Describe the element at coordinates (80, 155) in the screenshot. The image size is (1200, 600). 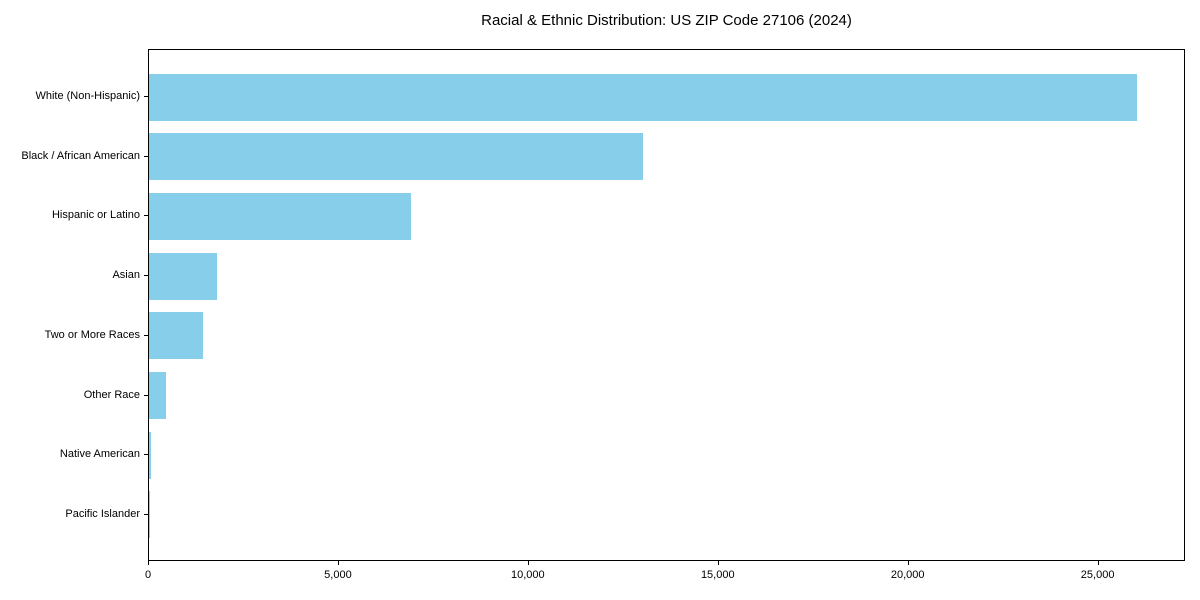
I see `y-tick-label: Black / African American` at that location.